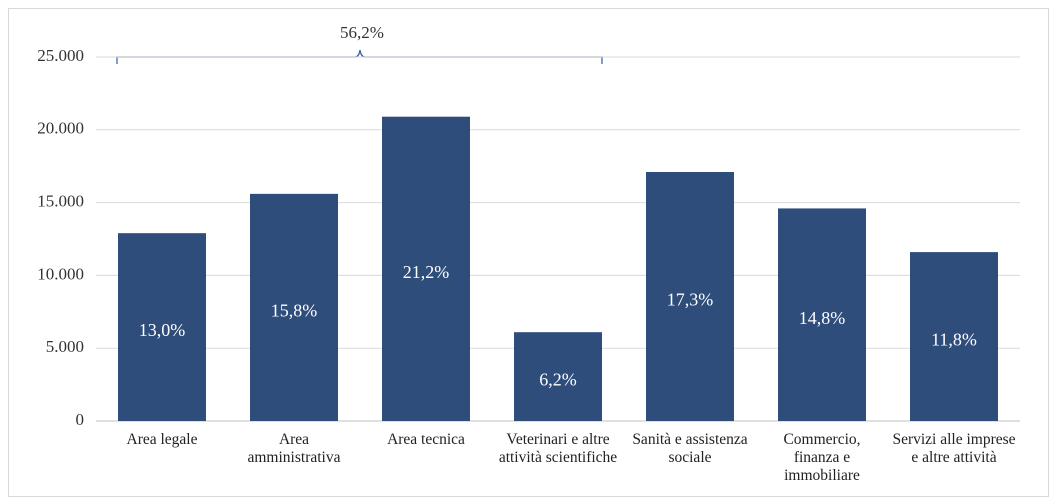 This screenshot has width=1057, height=504. I want to click on x-tick-label: Veterinari e altre attività scientifiche, so click(558, 448).